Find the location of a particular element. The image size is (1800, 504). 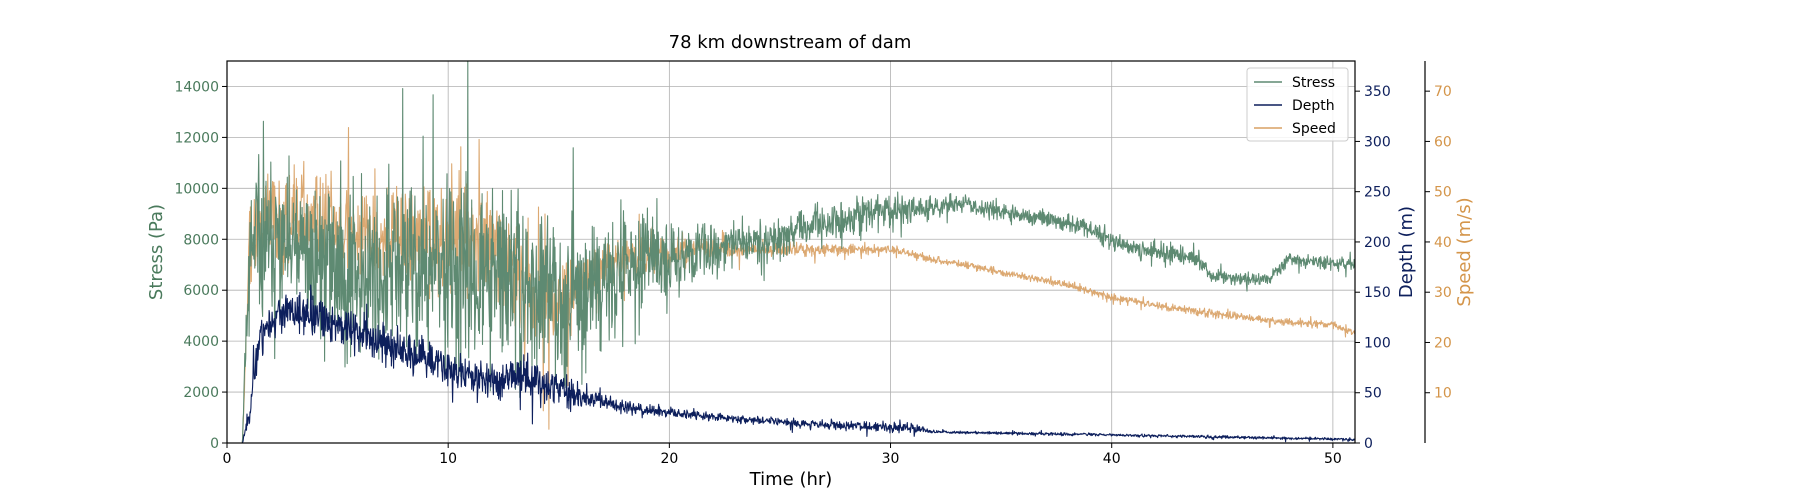

depth-tick-label: 250 is located at coordinates (1377, 193).